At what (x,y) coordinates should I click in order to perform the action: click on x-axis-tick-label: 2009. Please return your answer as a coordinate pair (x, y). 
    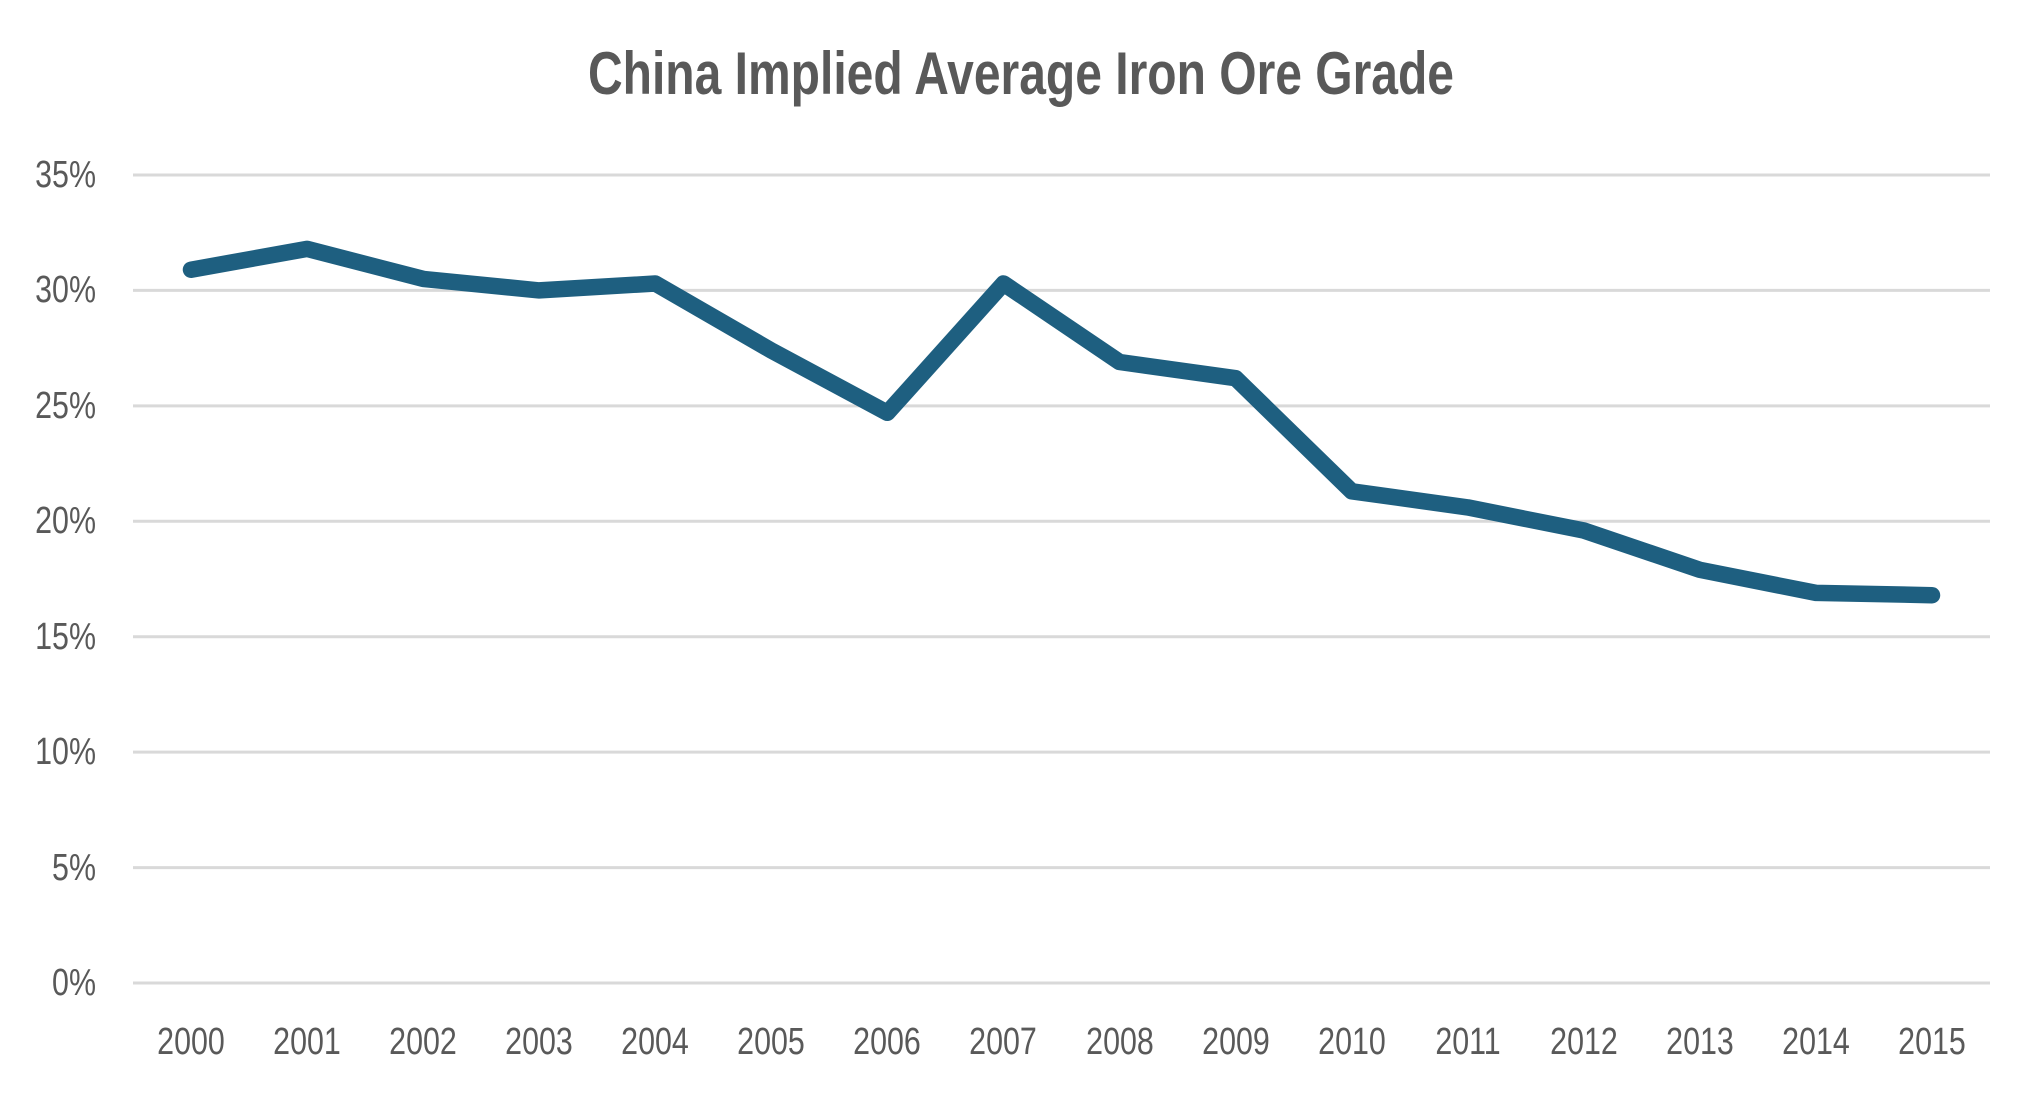
    Looking at the image, I should click on (1235, 1042).